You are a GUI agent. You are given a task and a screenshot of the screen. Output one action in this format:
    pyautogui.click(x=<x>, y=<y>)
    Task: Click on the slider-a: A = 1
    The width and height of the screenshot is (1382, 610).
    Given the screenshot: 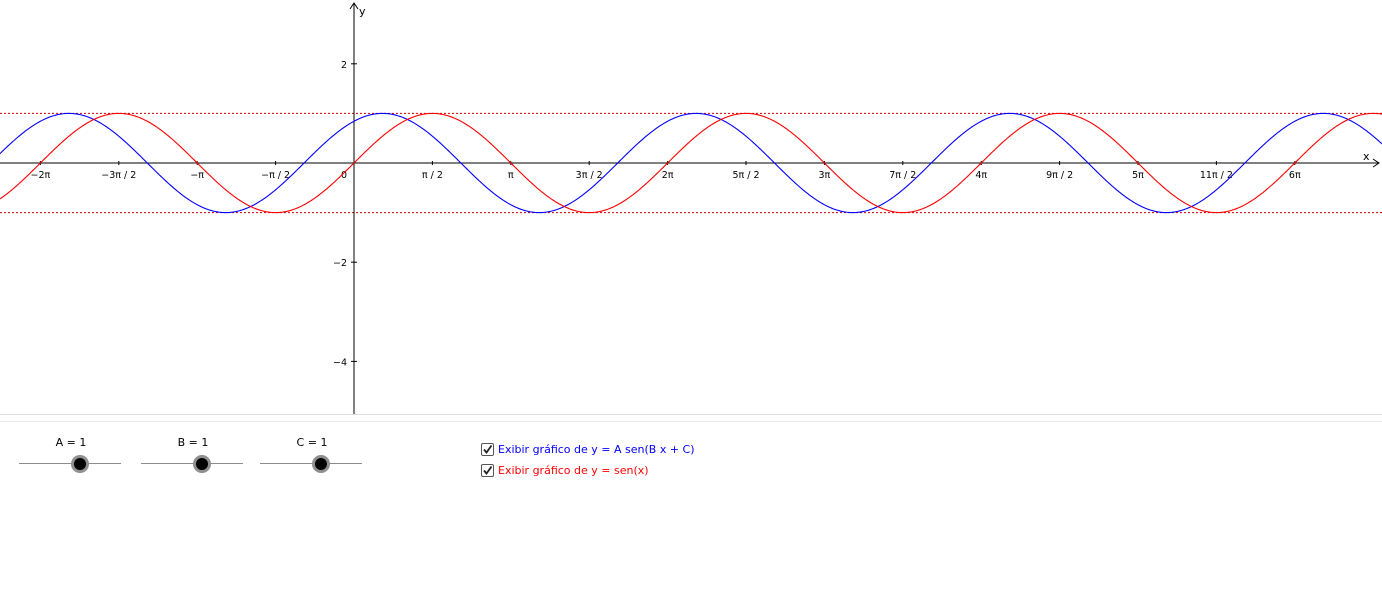 What is the action you would take?
    pyautogui.click(x=71, y=447)
    